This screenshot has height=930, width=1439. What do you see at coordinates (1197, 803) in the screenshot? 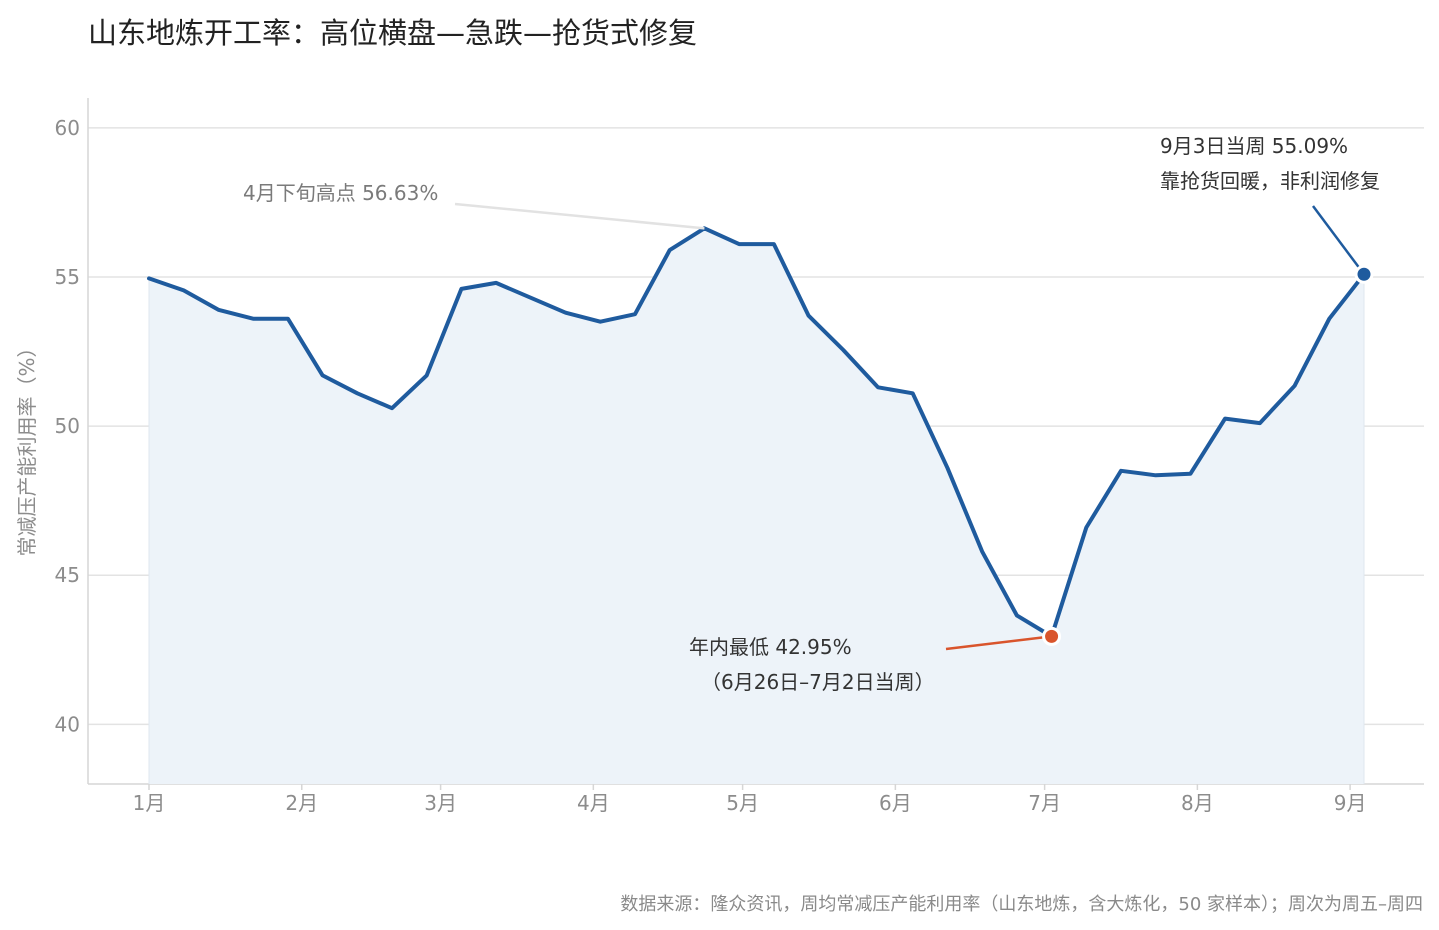
I see `x-tick-label: 8月` at bounding box center [1197, 803].